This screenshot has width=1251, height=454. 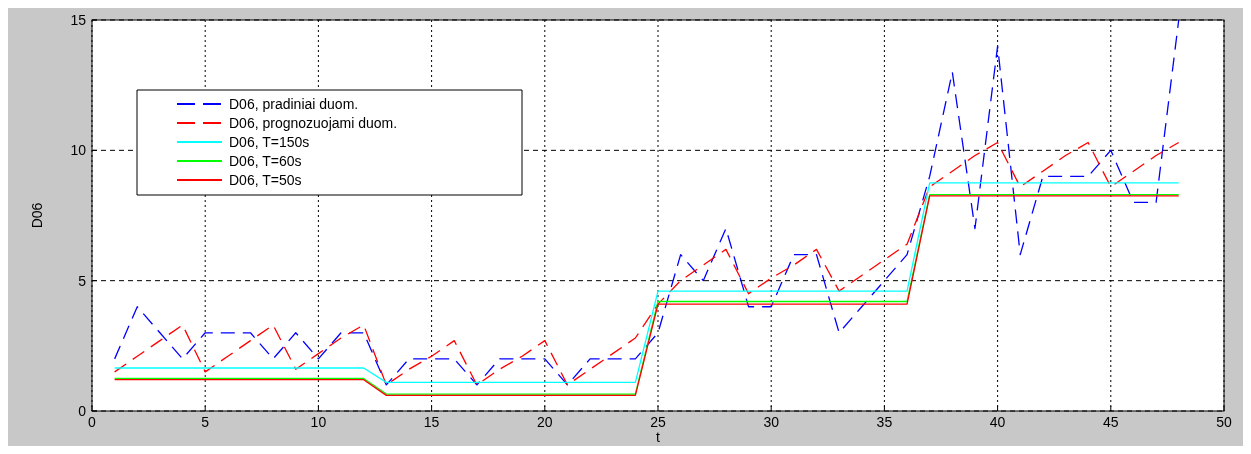 I want to click on y-axis-title: D06, so click(x=37, y=215).